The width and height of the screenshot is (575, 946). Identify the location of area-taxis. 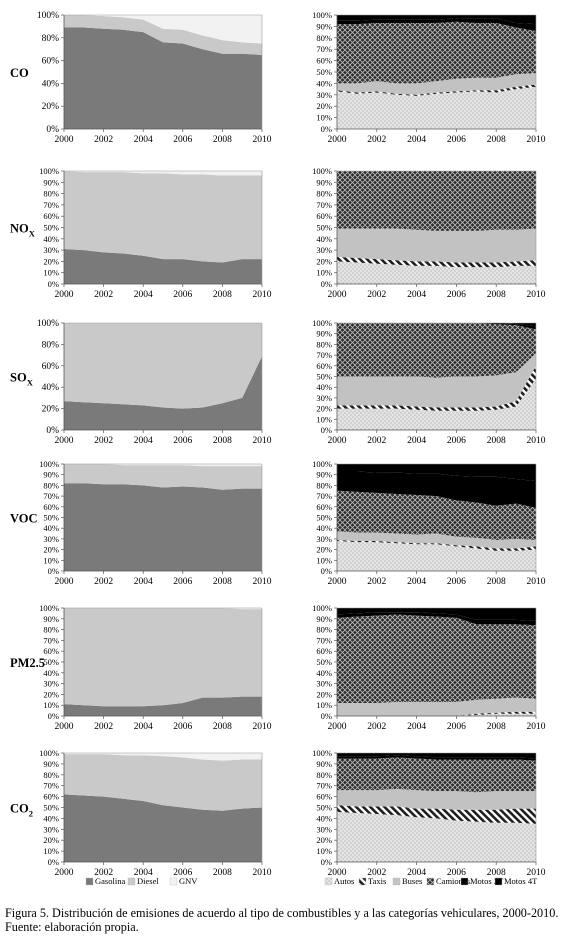
(436, 545).